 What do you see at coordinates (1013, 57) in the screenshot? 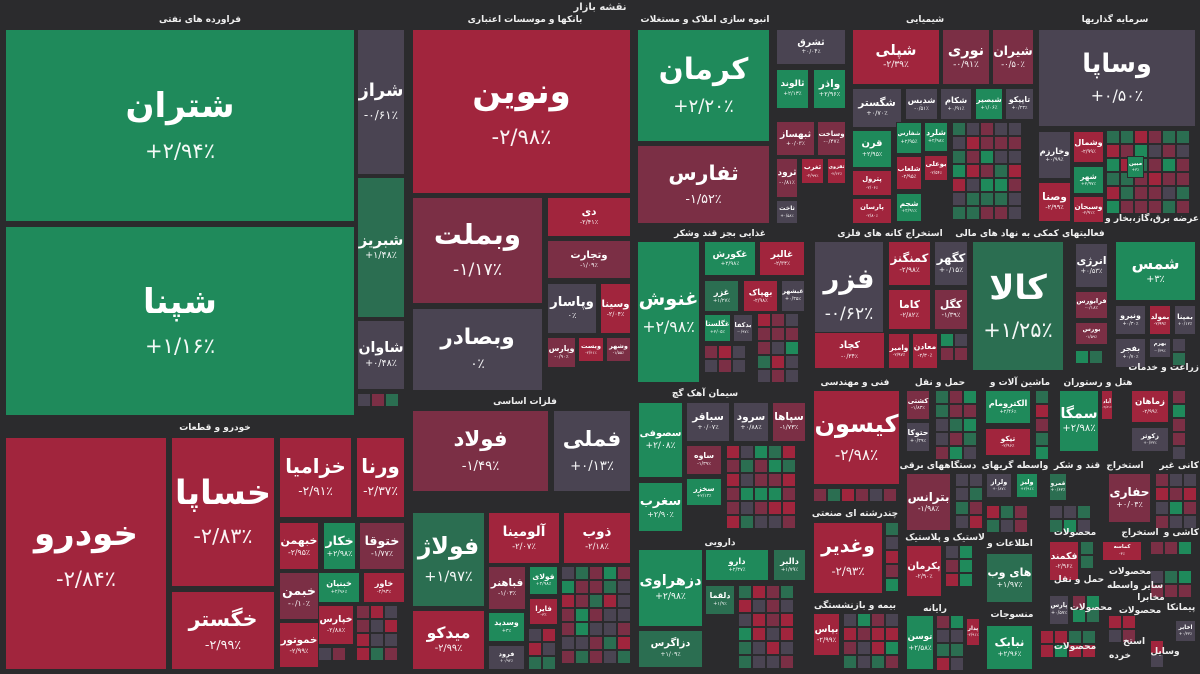
I see `stock-tile: شیران -۰/۵۰٪` at bounding box center [1013, 57].